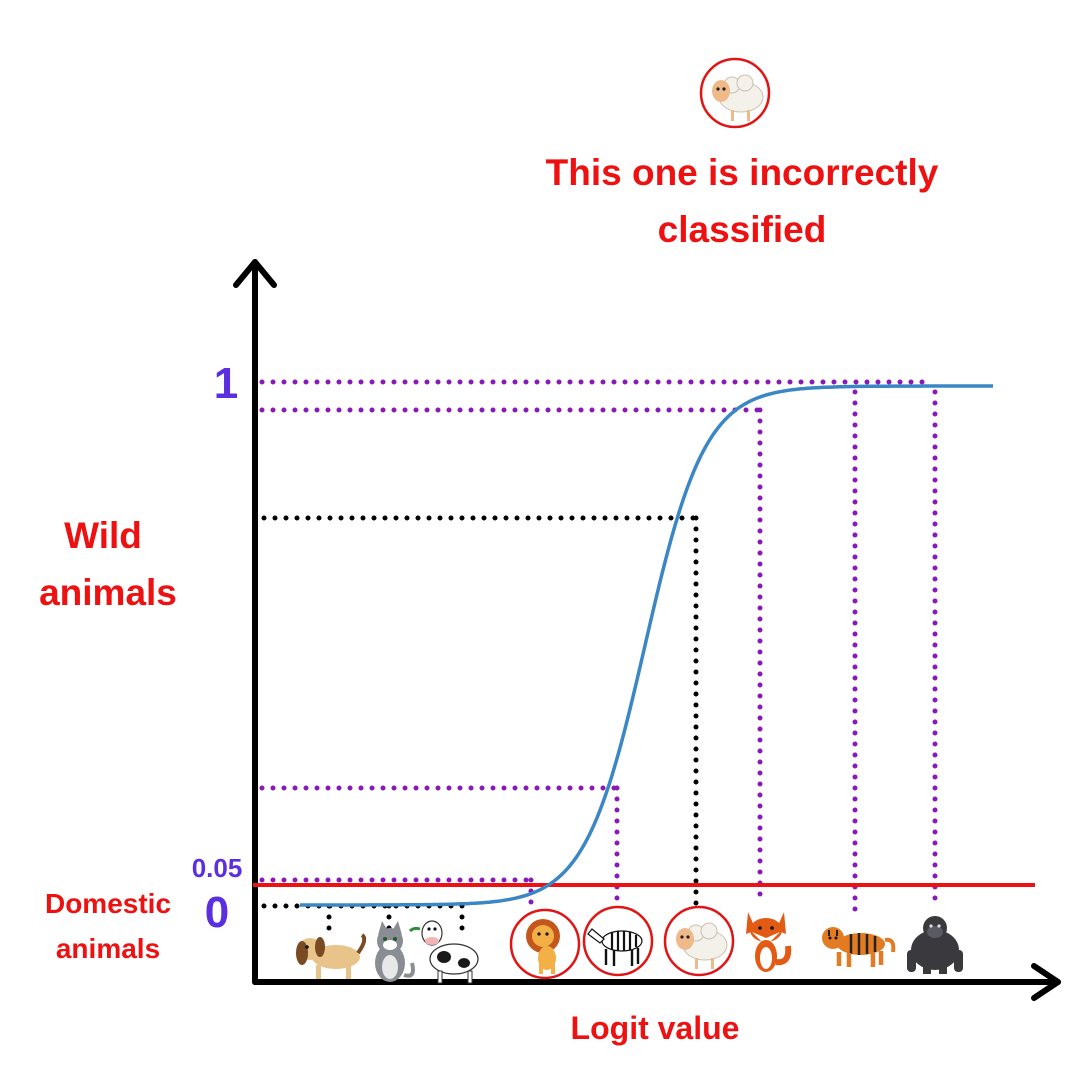  I want to click on zebra-icon, so click(618, 941).